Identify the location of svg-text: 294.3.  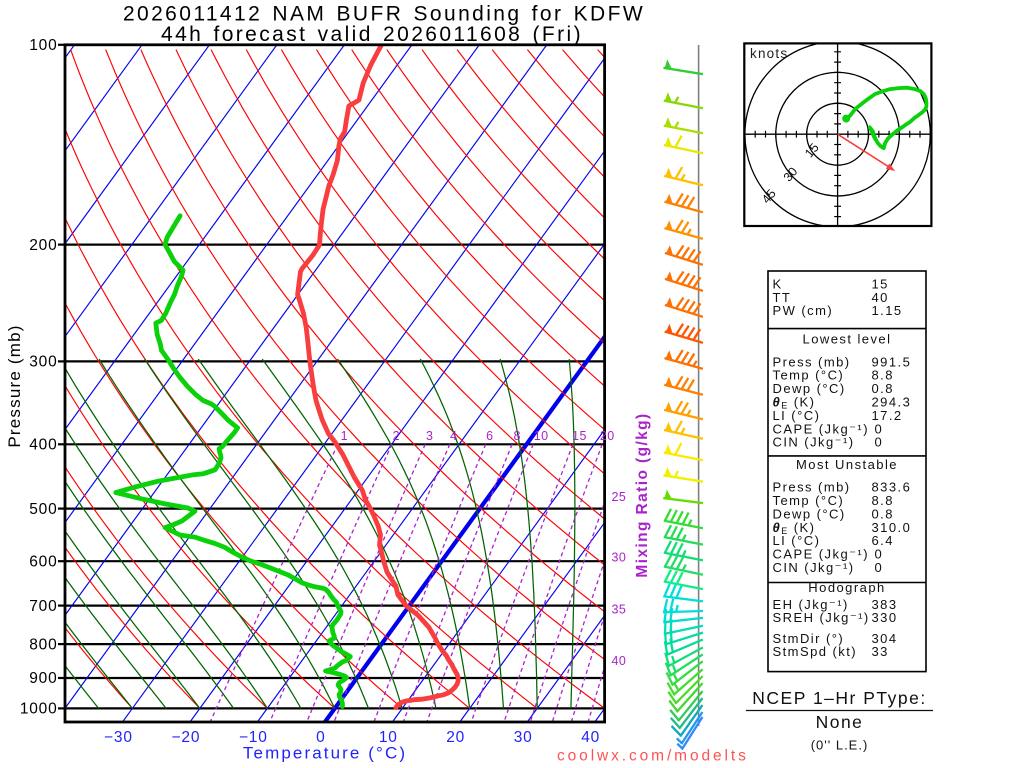
(892, 402).